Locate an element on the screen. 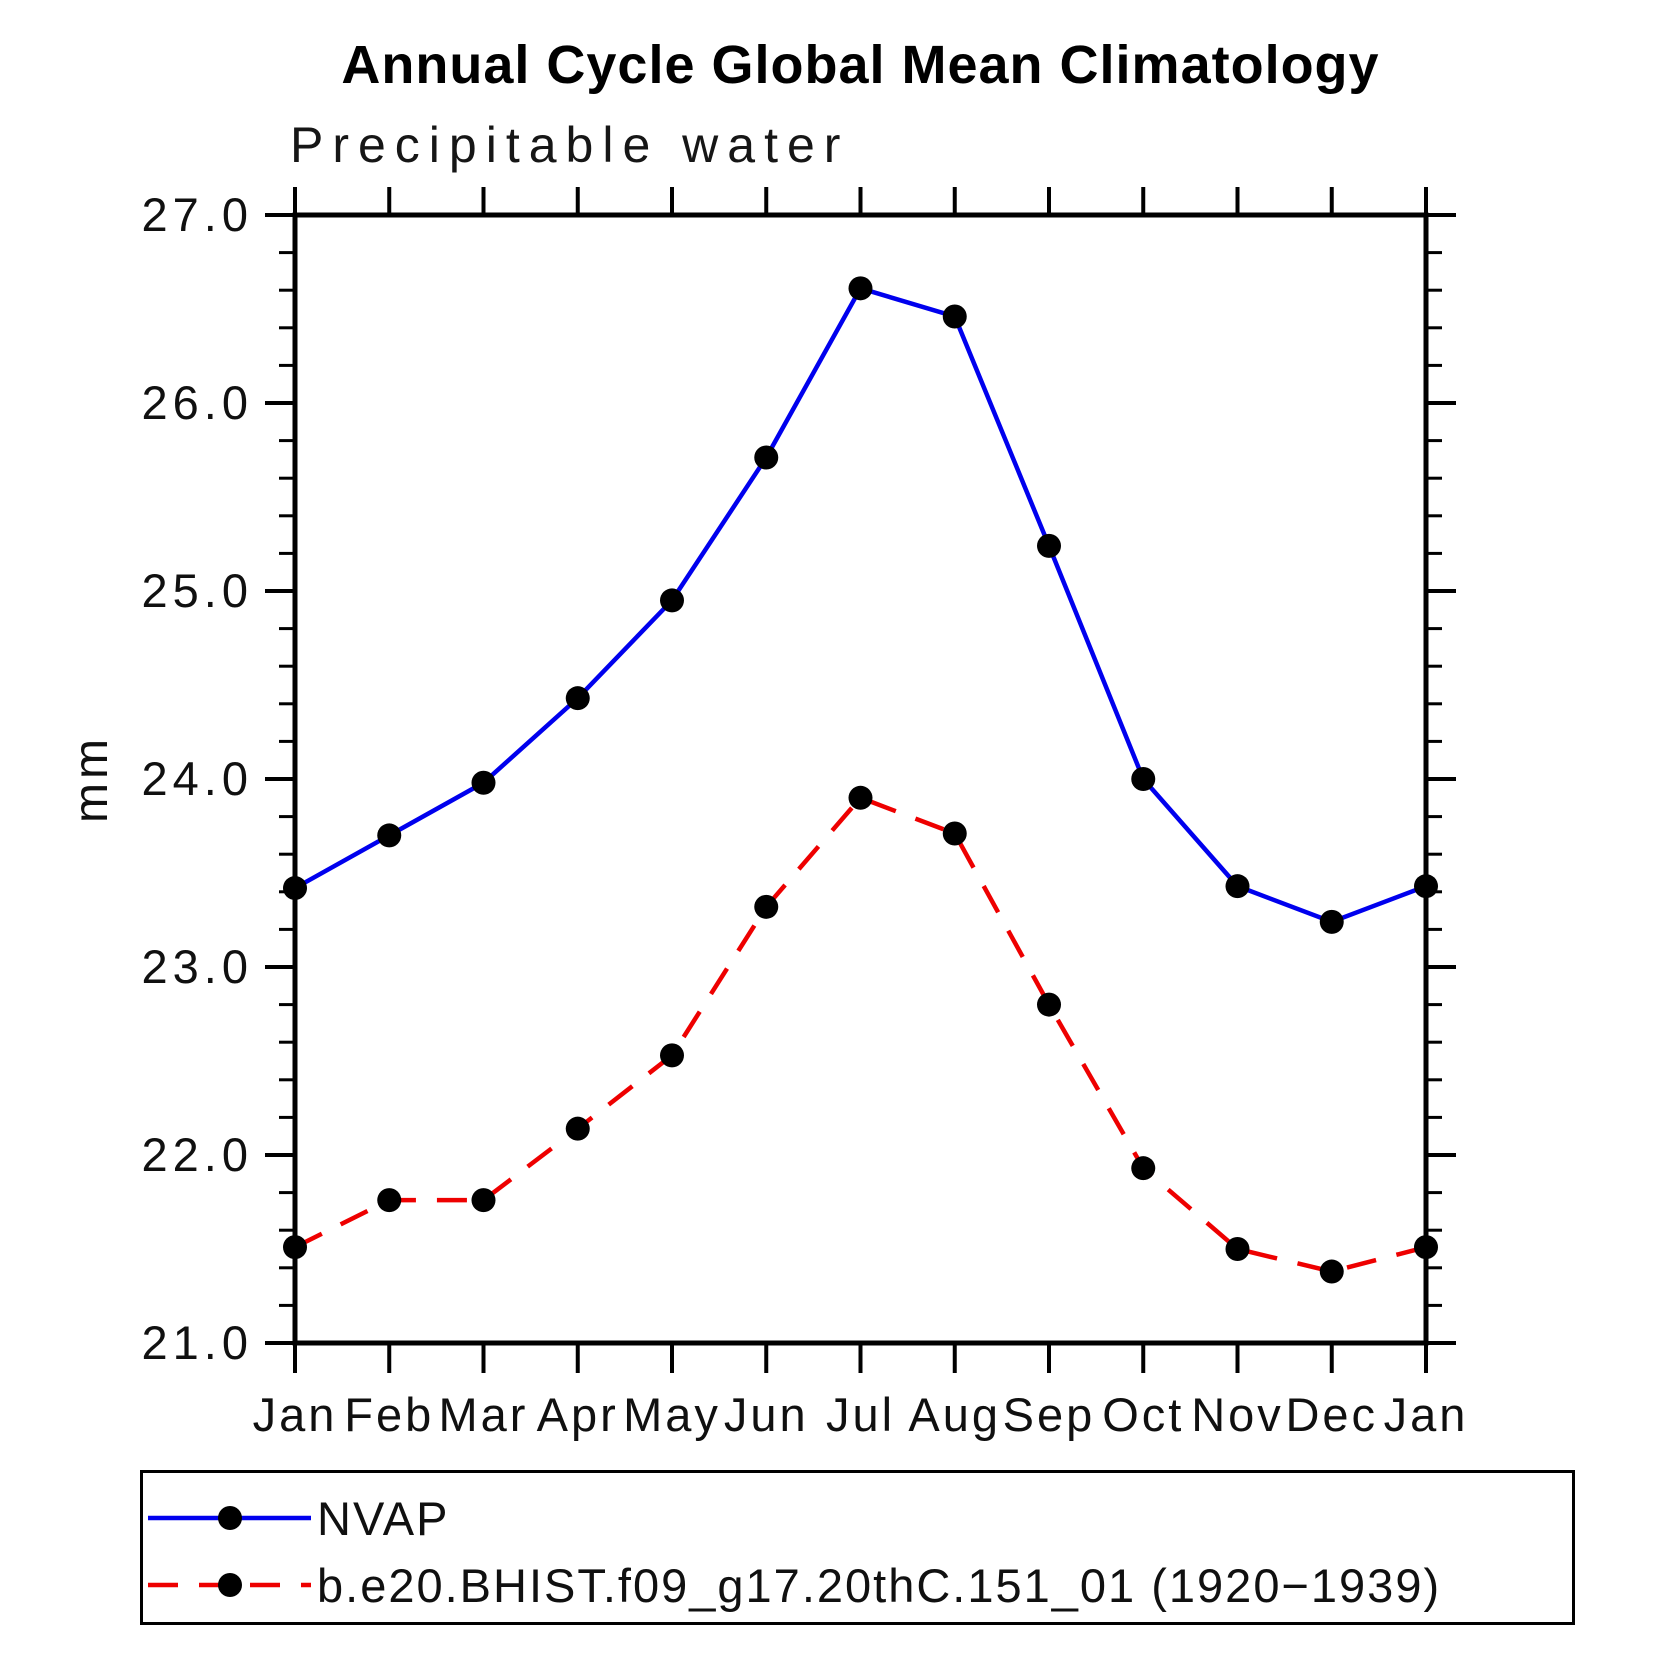 The width and height of the screenshot is (1663, 1663). legend-label-nvap: NVAP is located at coordinates (383, 1518).